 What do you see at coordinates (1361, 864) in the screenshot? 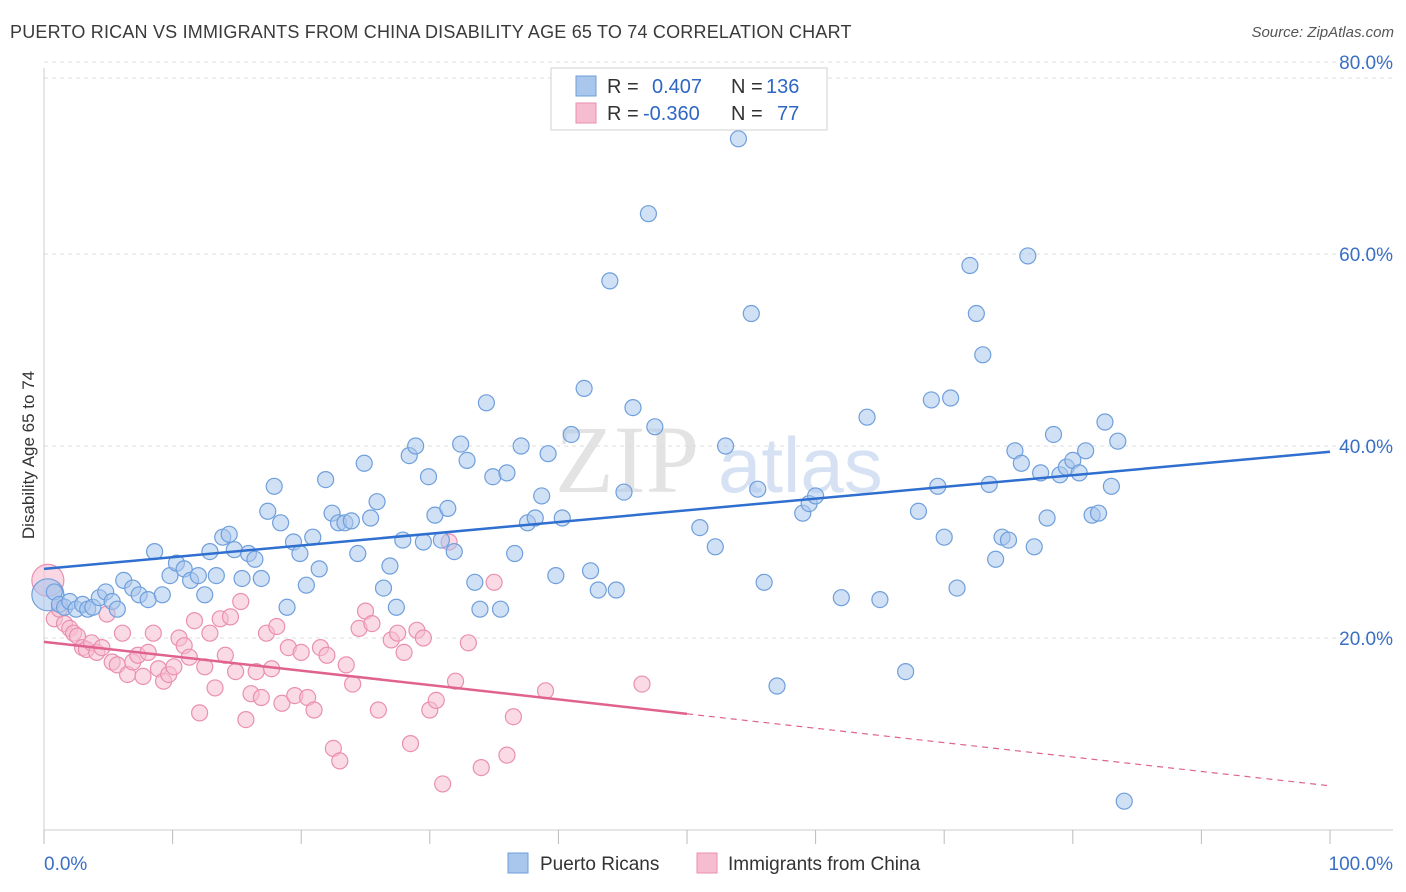
I see `x-tick-label-max: 100.0%` at bounding box center [1361, 864].